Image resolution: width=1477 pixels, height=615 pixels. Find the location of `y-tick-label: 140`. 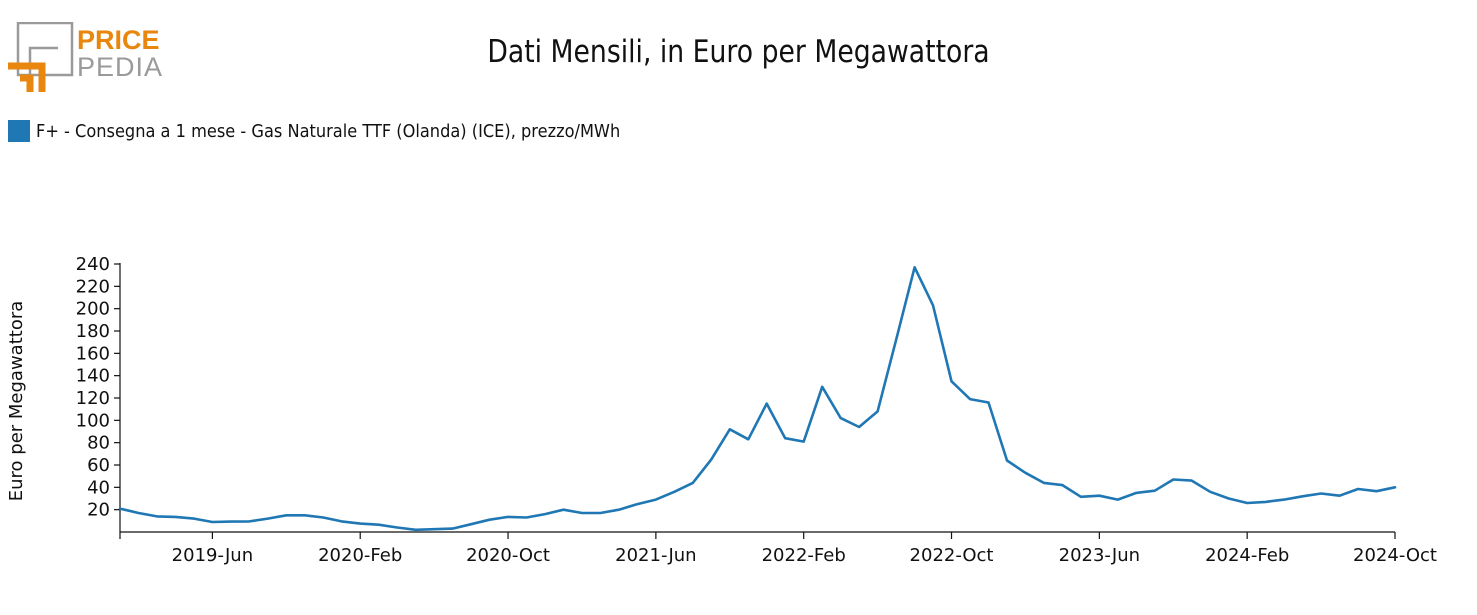

y-tick-label: 140 is located at coordinates (93, 376).